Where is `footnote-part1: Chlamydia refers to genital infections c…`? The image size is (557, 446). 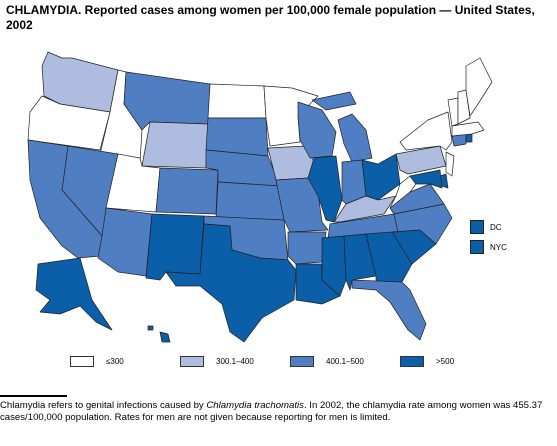 footnote-part1: Chlamydia refers to genital infections c… is located at coordinates (103, 405).